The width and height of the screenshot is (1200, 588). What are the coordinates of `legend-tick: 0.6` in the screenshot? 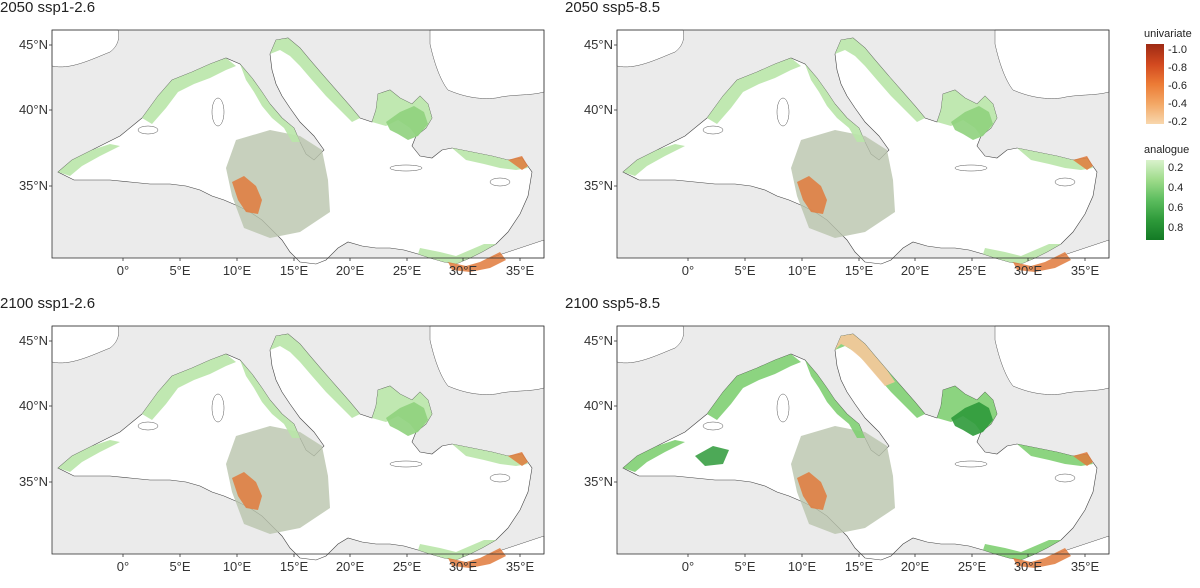 It's located at (1176, 208).